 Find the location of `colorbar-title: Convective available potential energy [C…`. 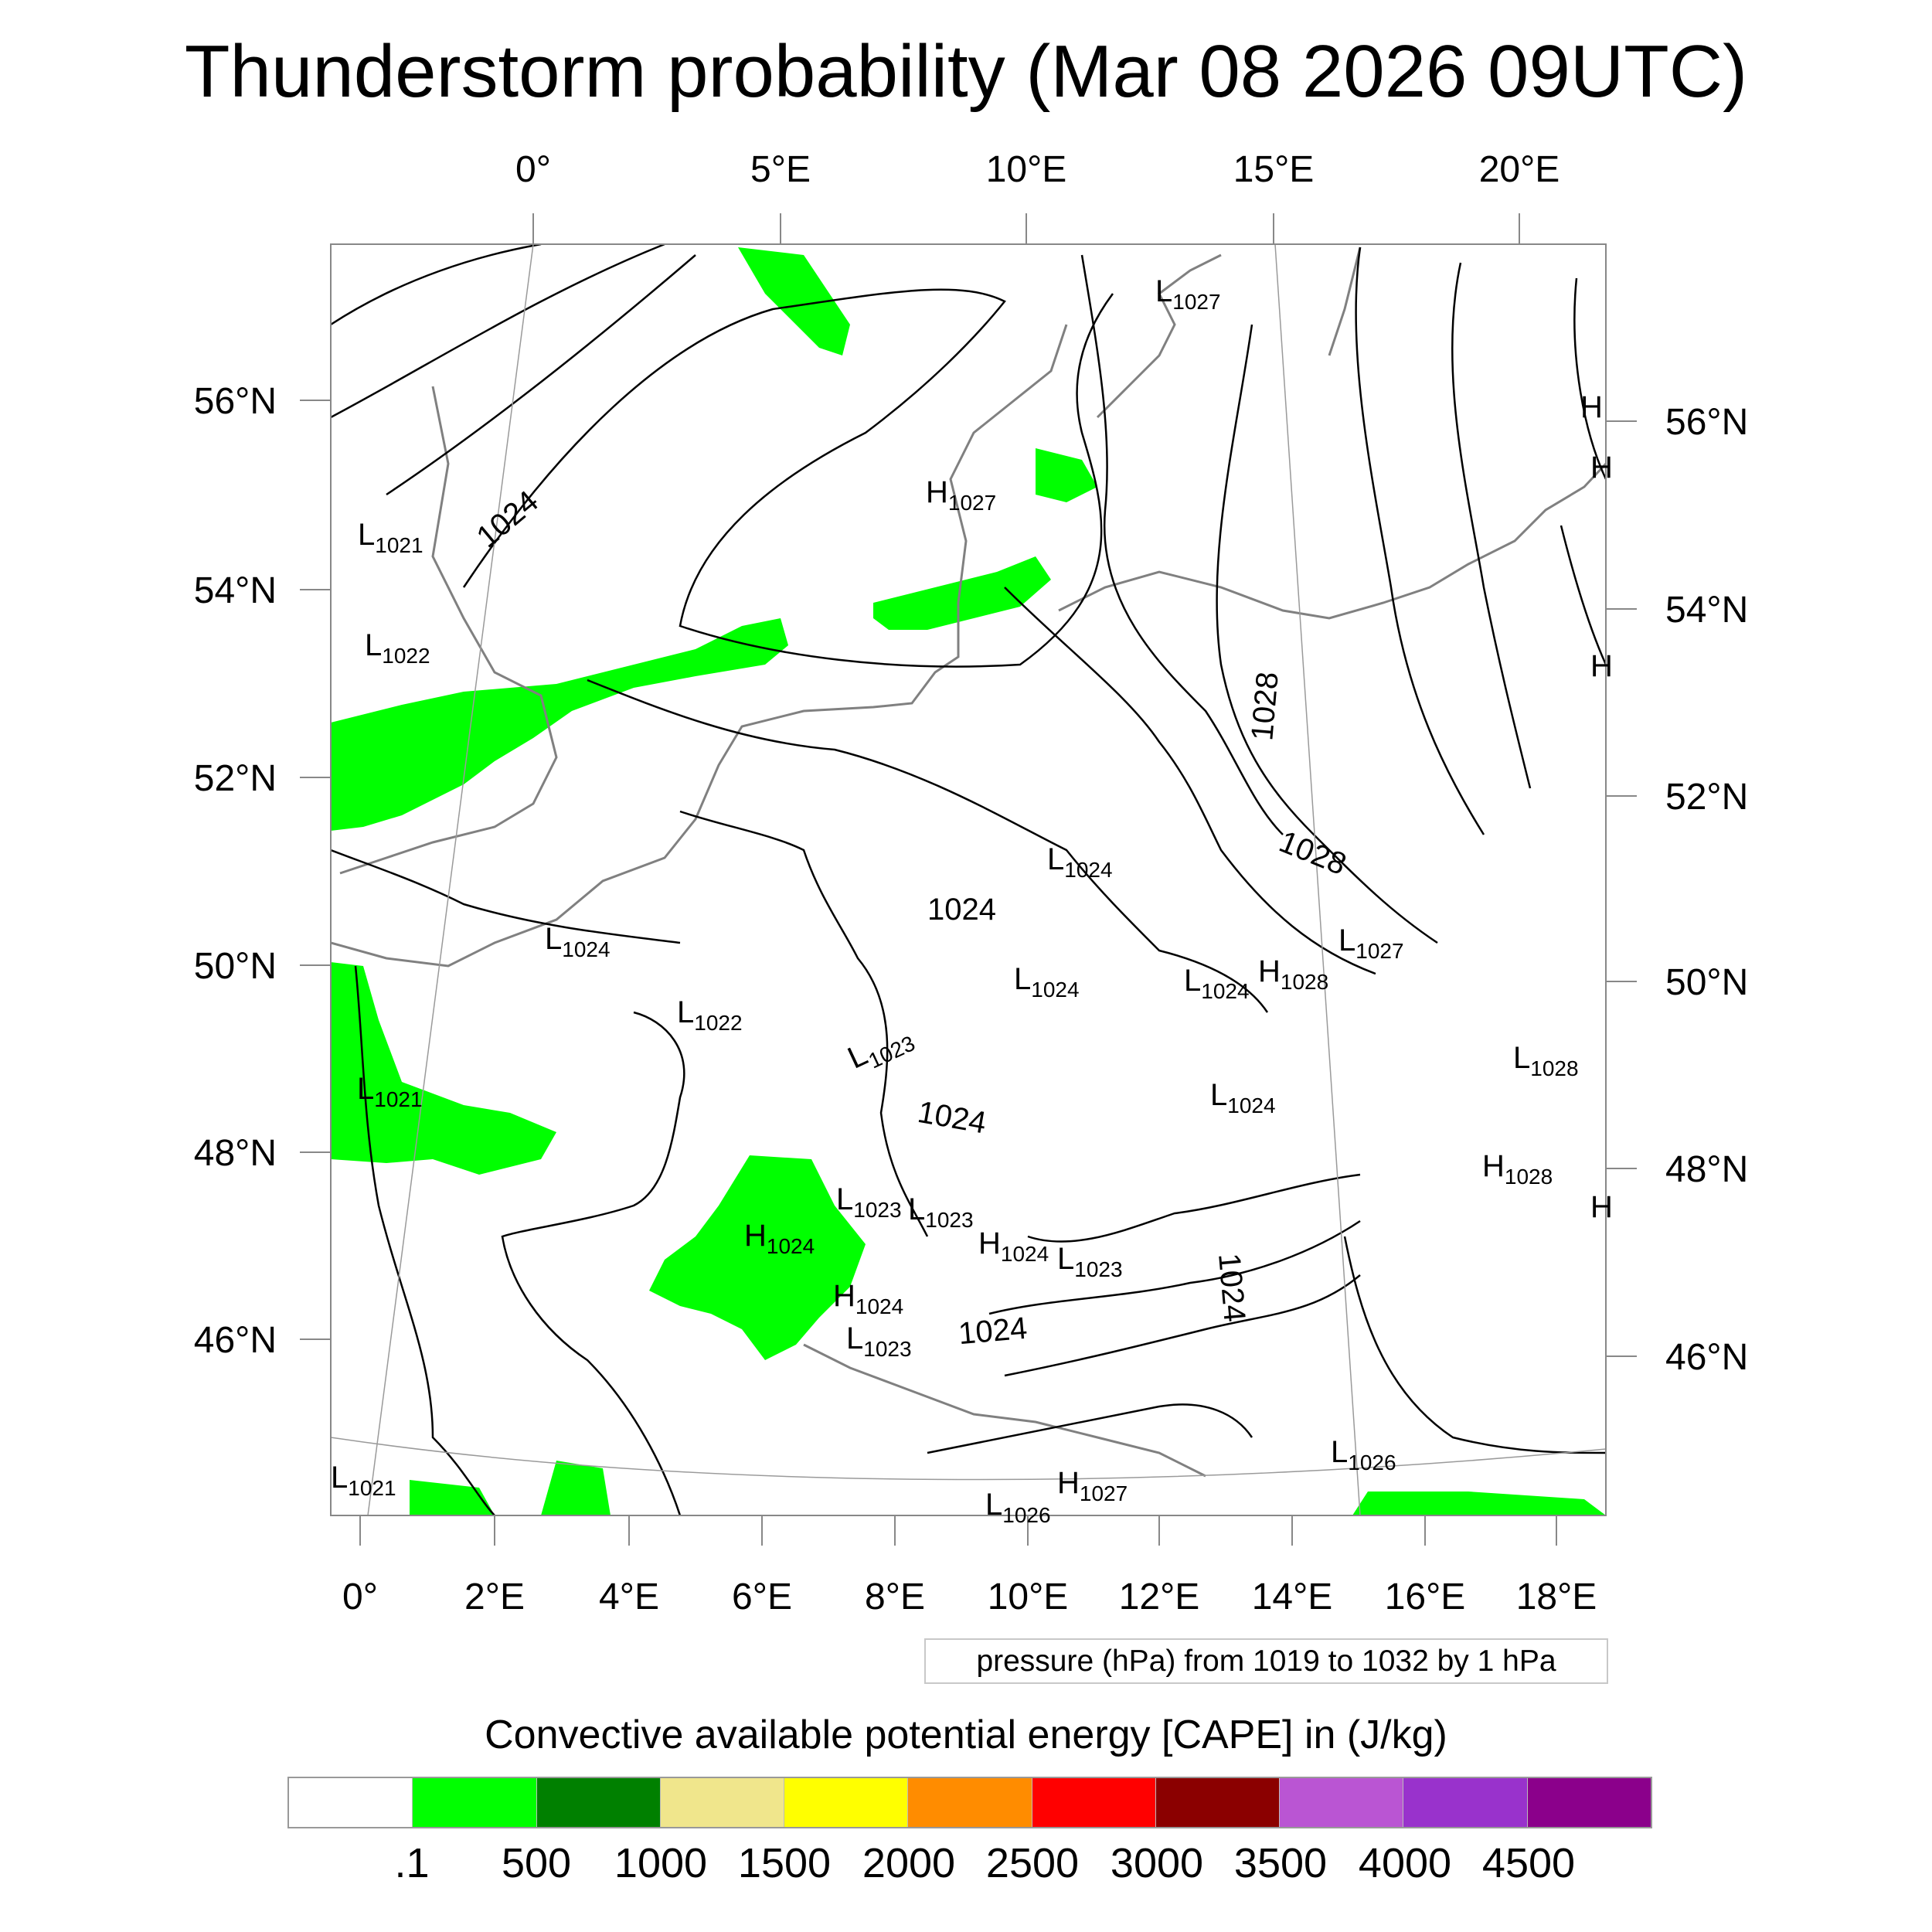

colorbar-title: Convective available potential energy [C… is located at coordinates (966, 1735).